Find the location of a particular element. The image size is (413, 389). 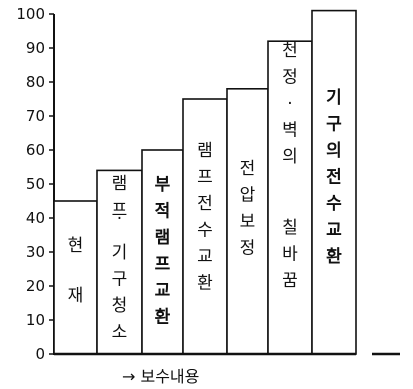

y-tick-label: 10 is located at coordinates (35, 320).